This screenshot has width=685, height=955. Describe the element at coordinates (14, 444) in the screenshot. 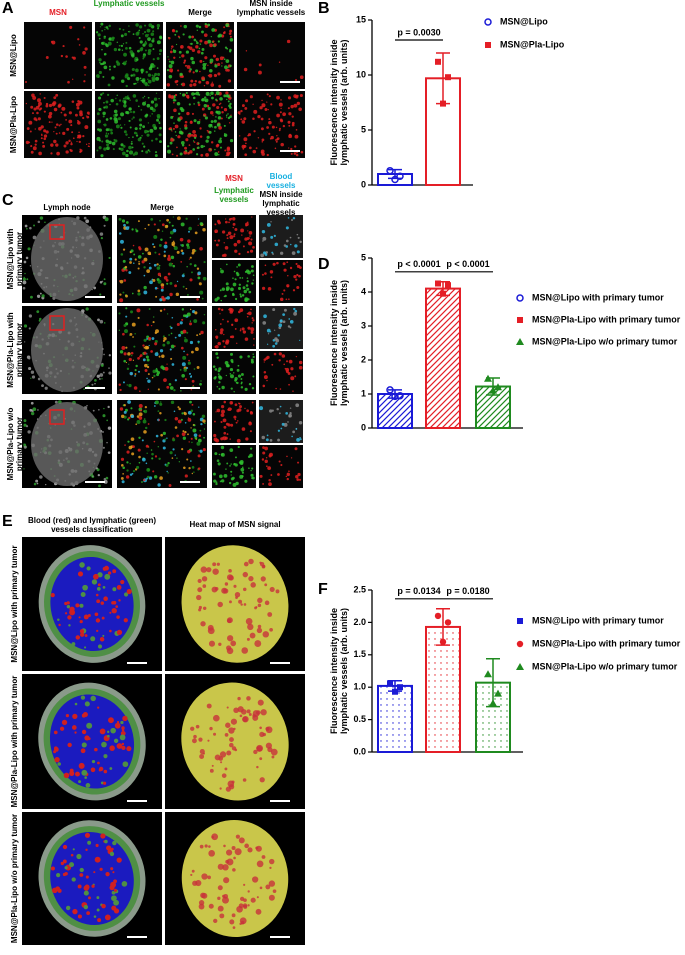

I see `row-label: MSN@Pla-Lipo w/o primary tumor` at that location.